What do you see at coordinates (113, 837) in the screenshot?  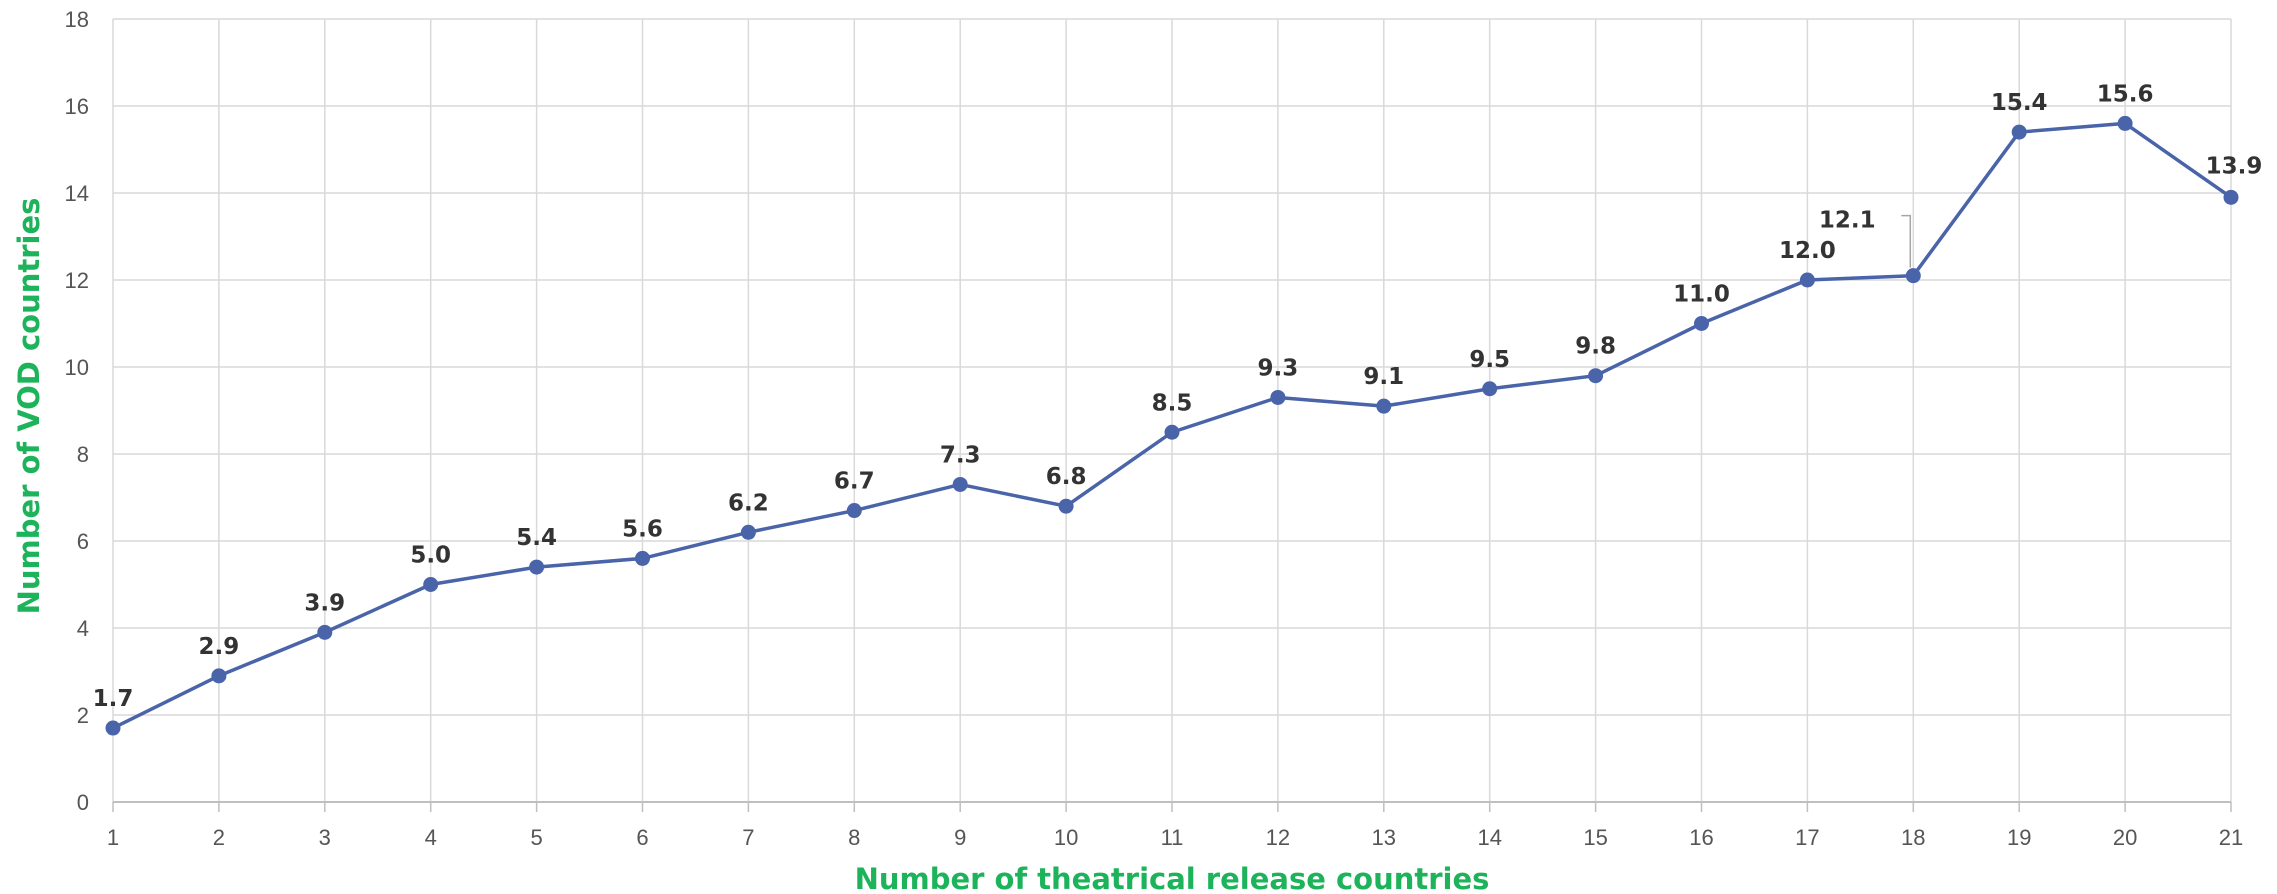 I see `x-tick-label: 1` at bounding box center [113, 837].